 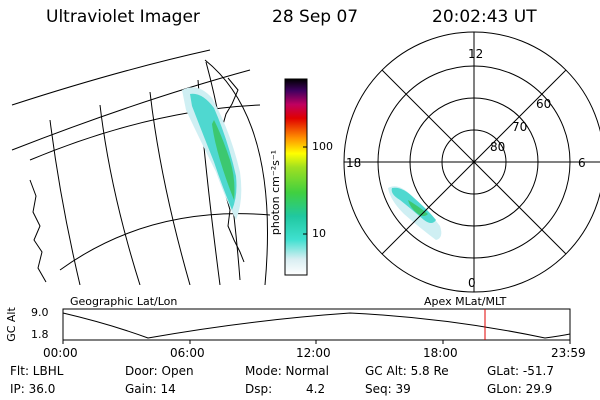 What do you see at coordinates (354, 163) in the screenshot?
I see `mlt-label-18: 18` at bounding box center [354, 163].